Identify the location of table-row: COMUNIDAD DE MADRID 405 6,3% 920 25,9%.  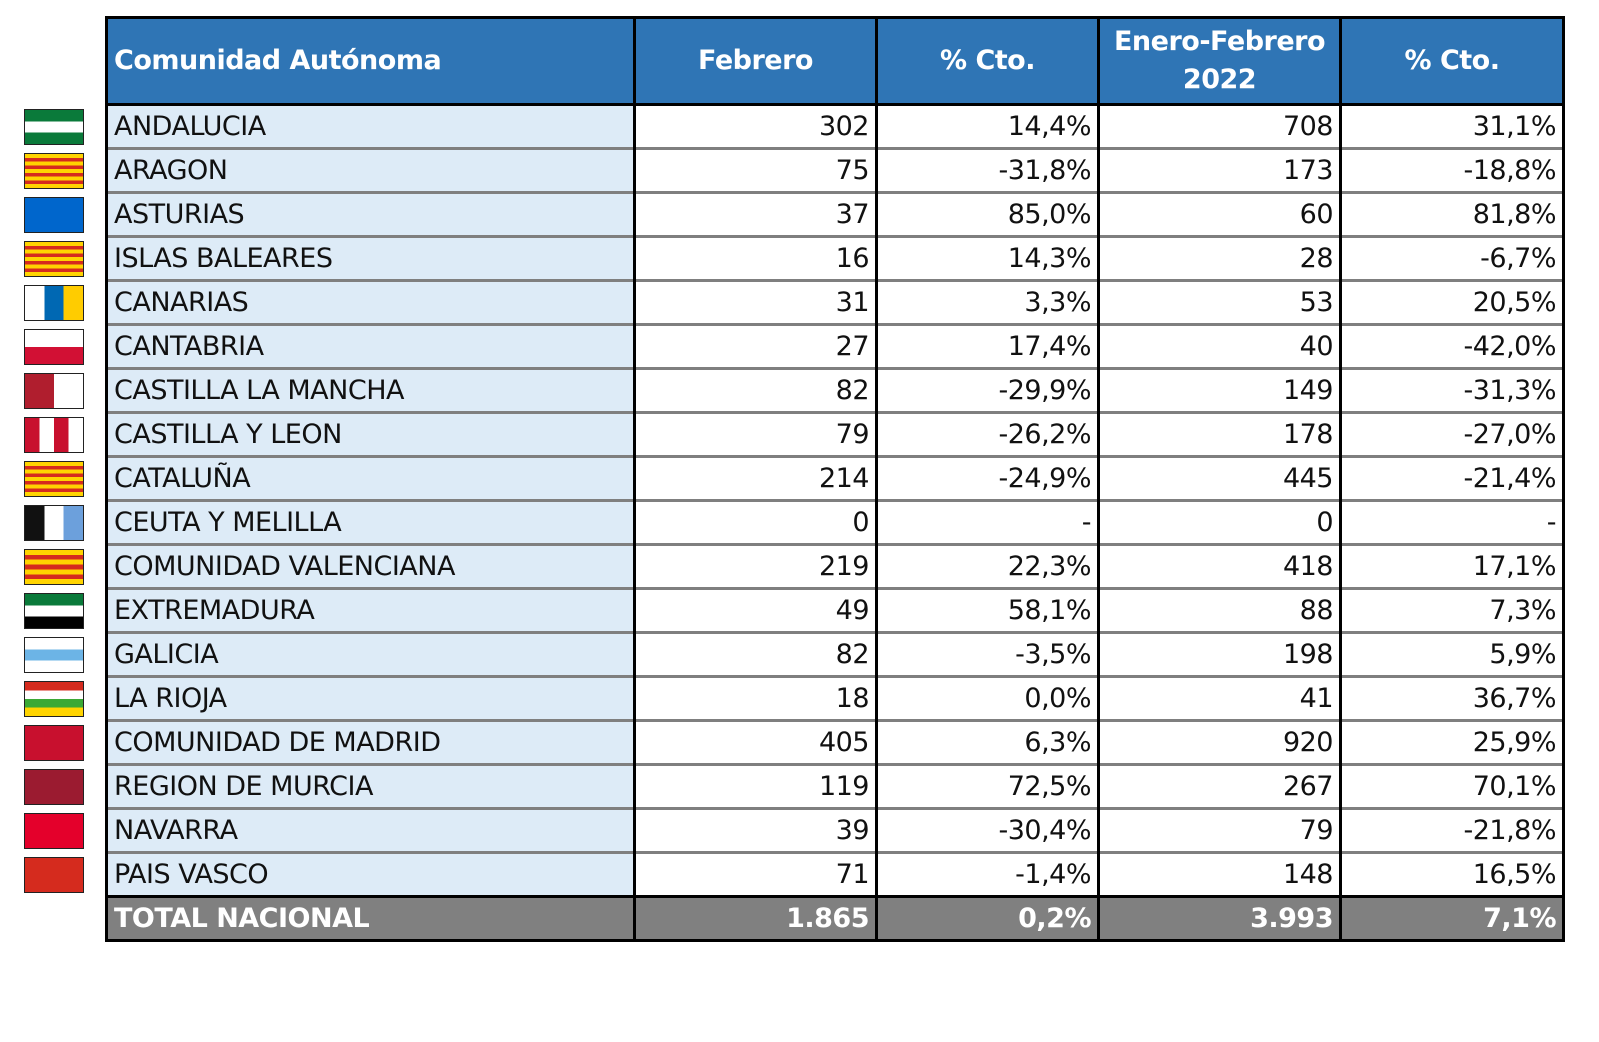
(835, 742).